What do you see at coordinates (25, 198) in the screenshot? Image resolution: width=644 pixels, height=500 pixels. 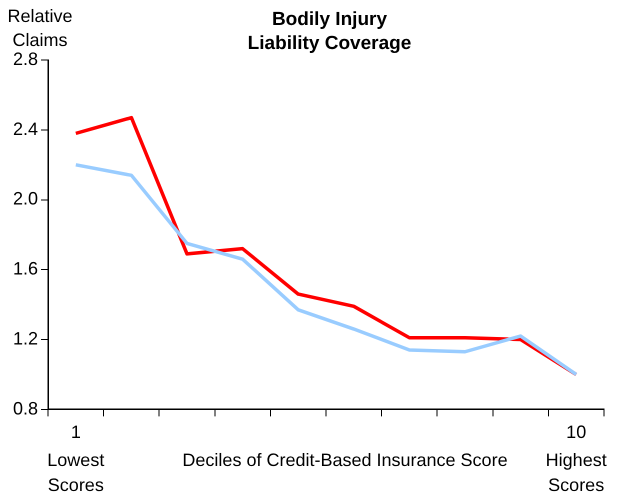 I see `y-tick-label: 2.0` at bounding box center [25, 198].